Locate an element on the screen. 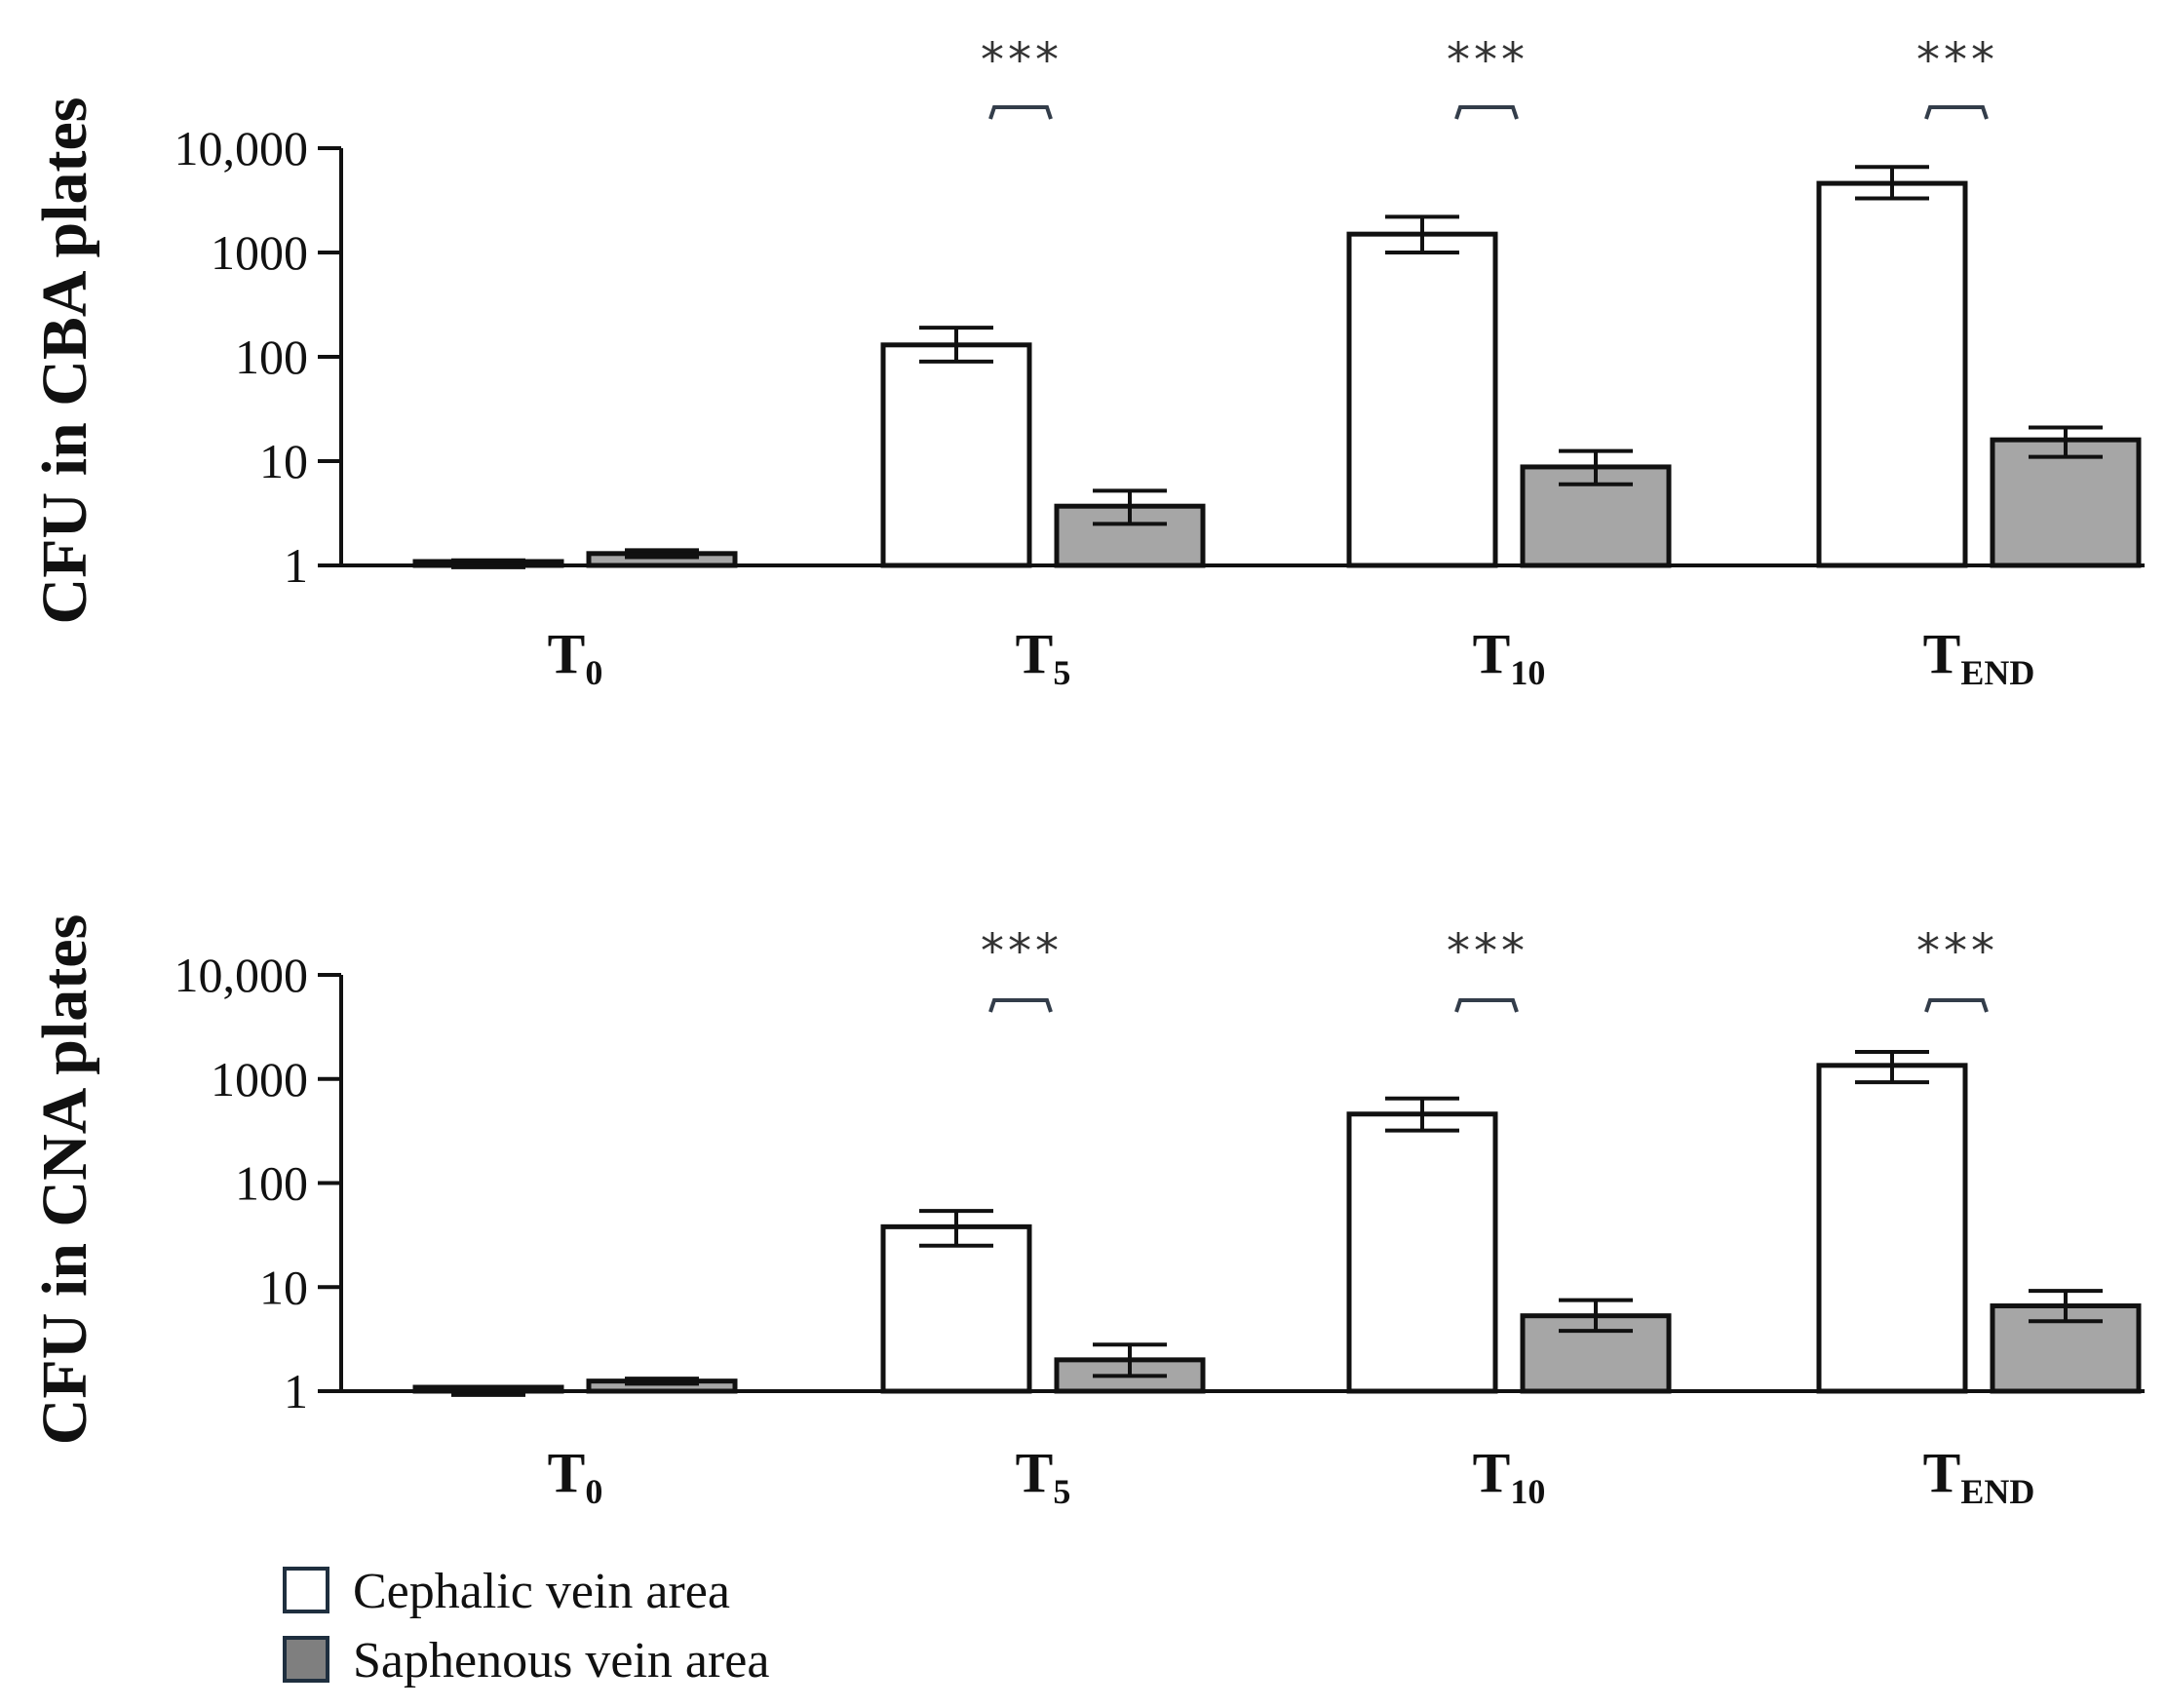 This screenshot has height=1708, width=2166. y-axis-label: CFU in CNA plates is located at coordinates (64, 1180).